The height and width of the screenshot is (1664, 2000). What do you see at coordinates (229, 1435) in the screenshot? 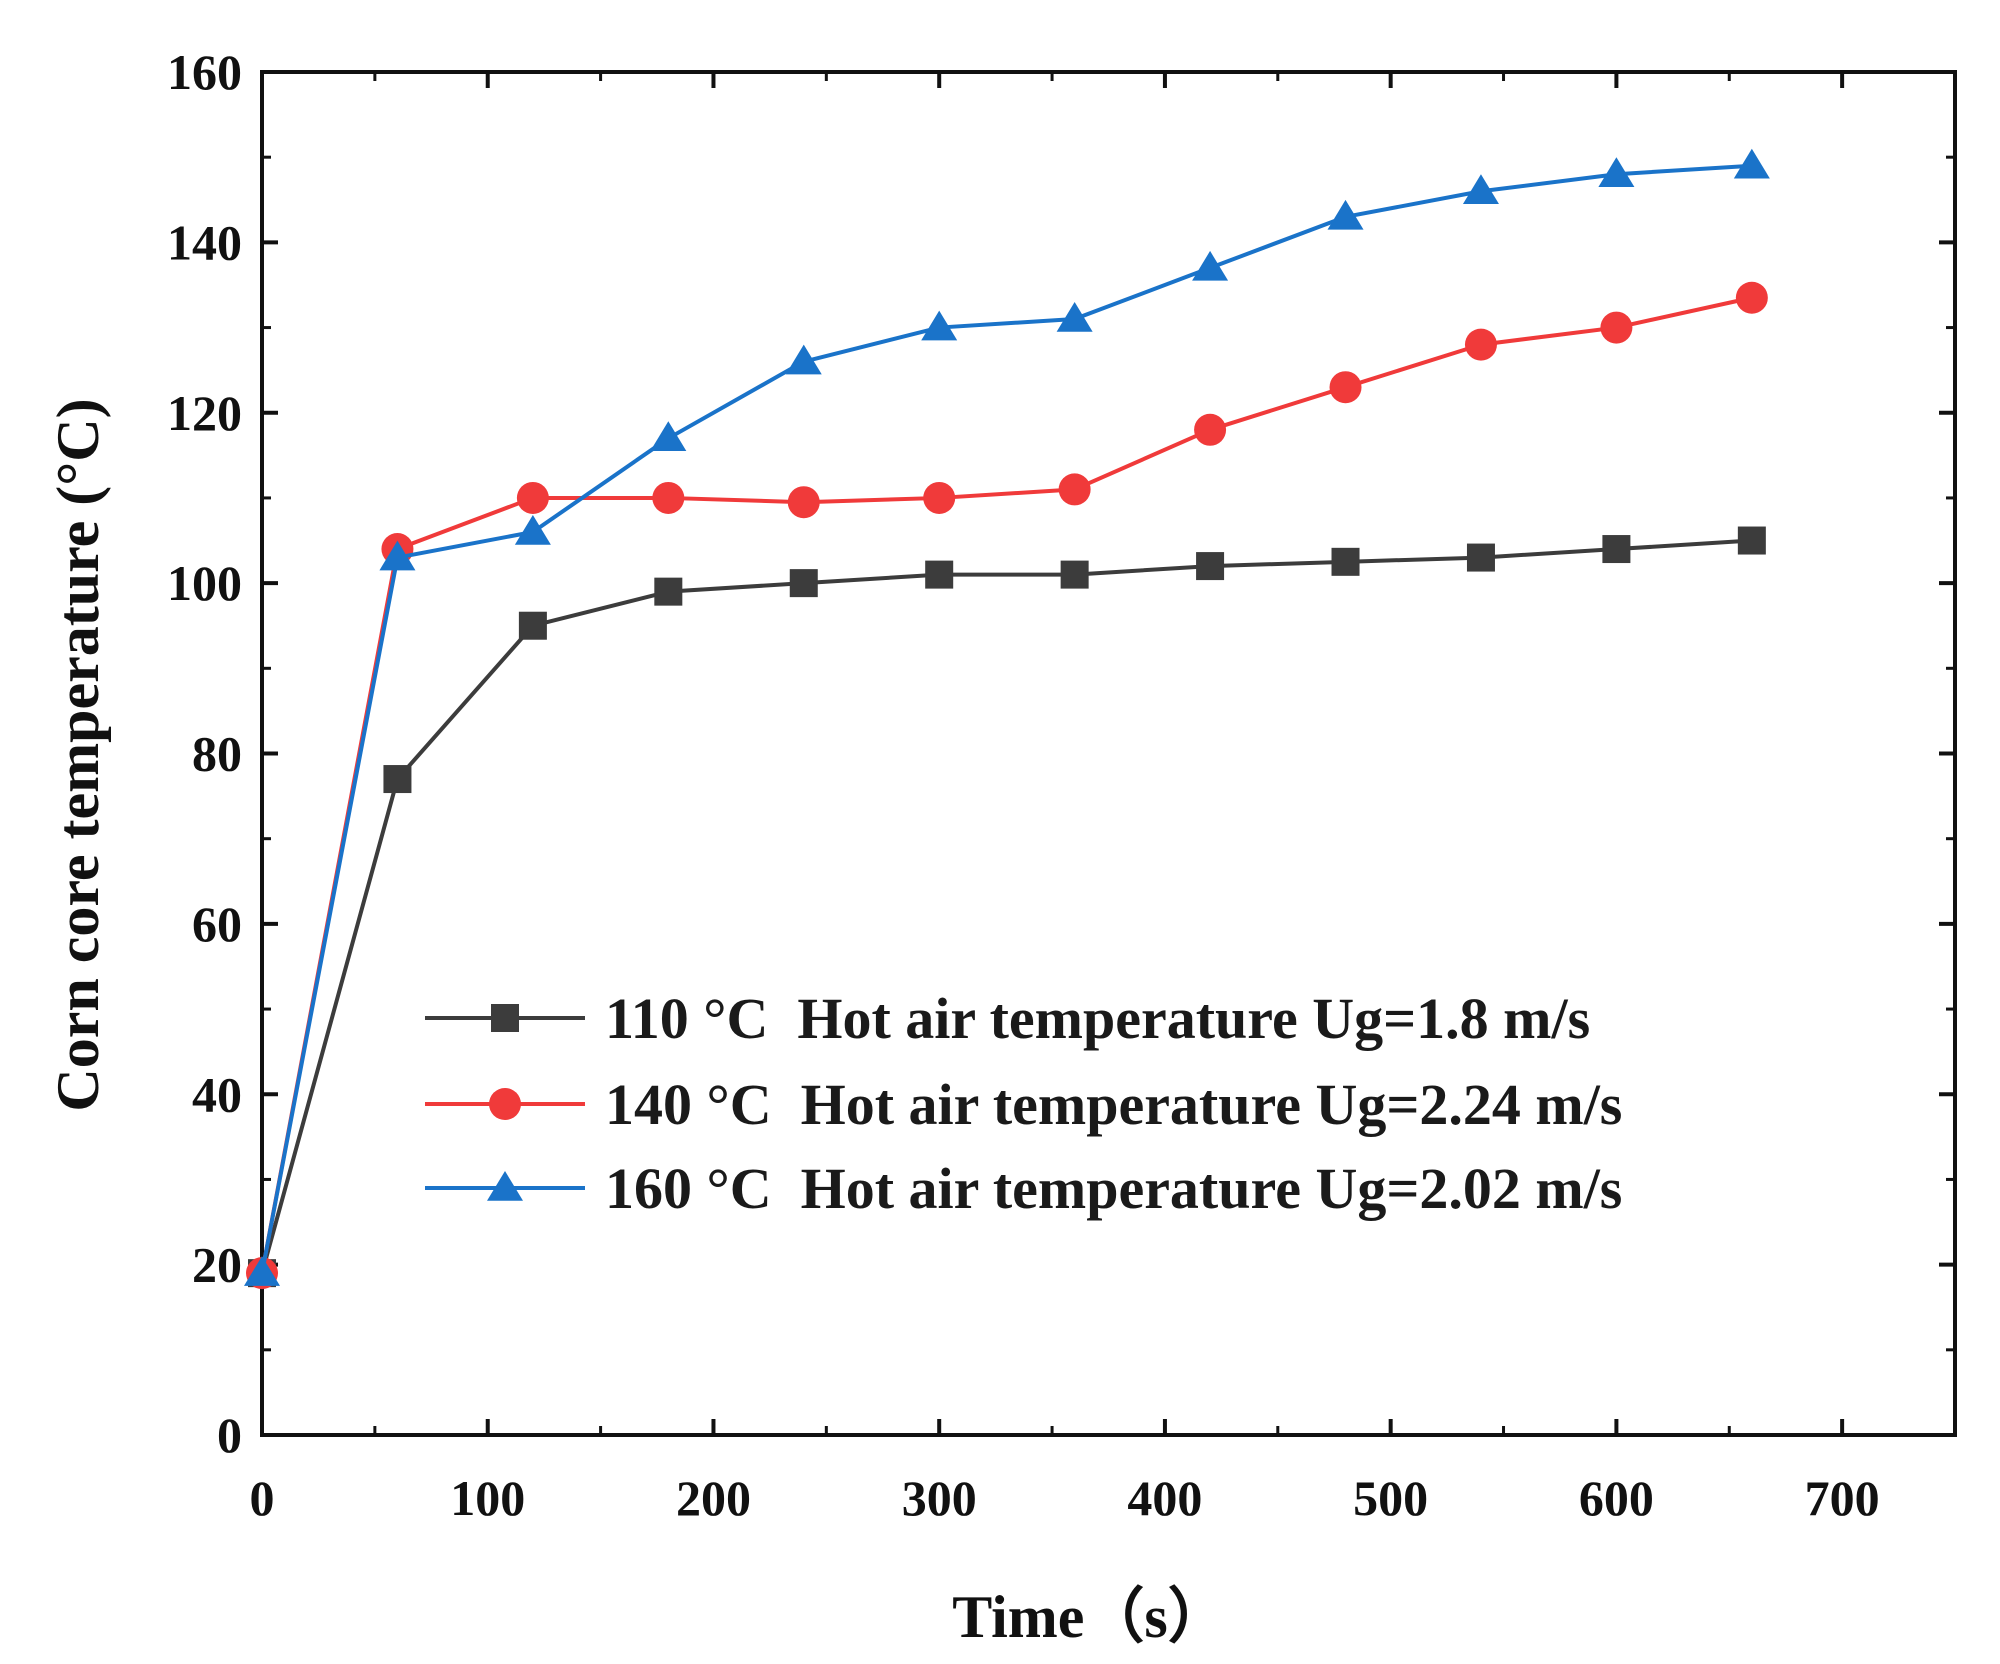
I see `y-tick-label: 0` at bounding box center [229, 1435].